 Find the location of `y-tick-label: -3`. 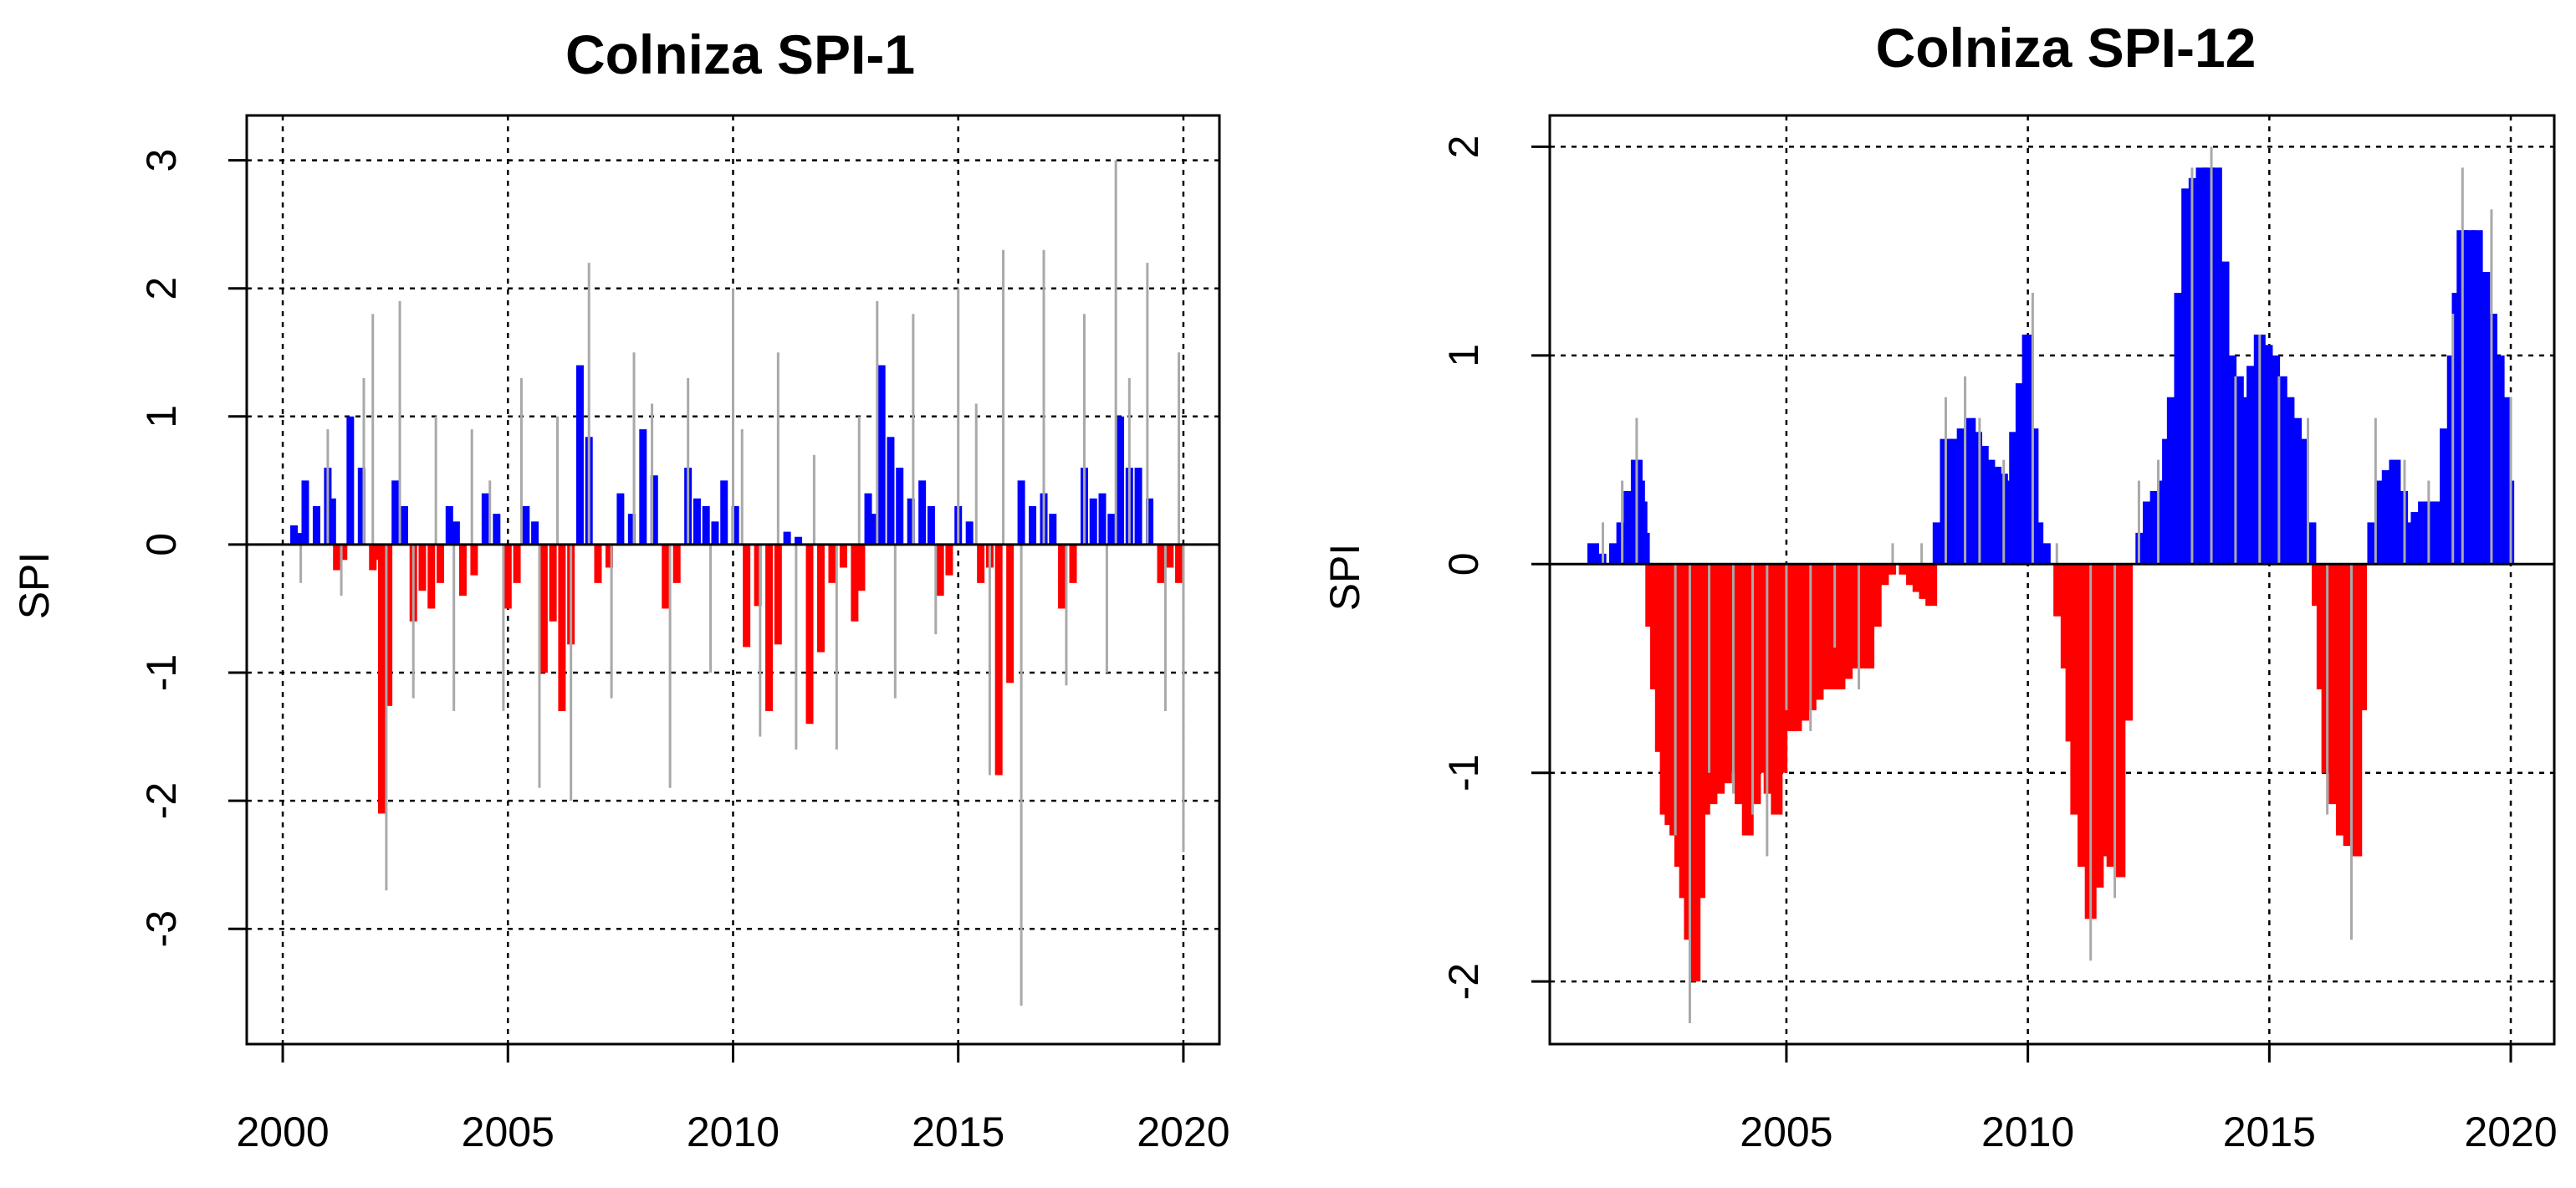

y-tick-label: -3 is located at coordinates (161, 928).